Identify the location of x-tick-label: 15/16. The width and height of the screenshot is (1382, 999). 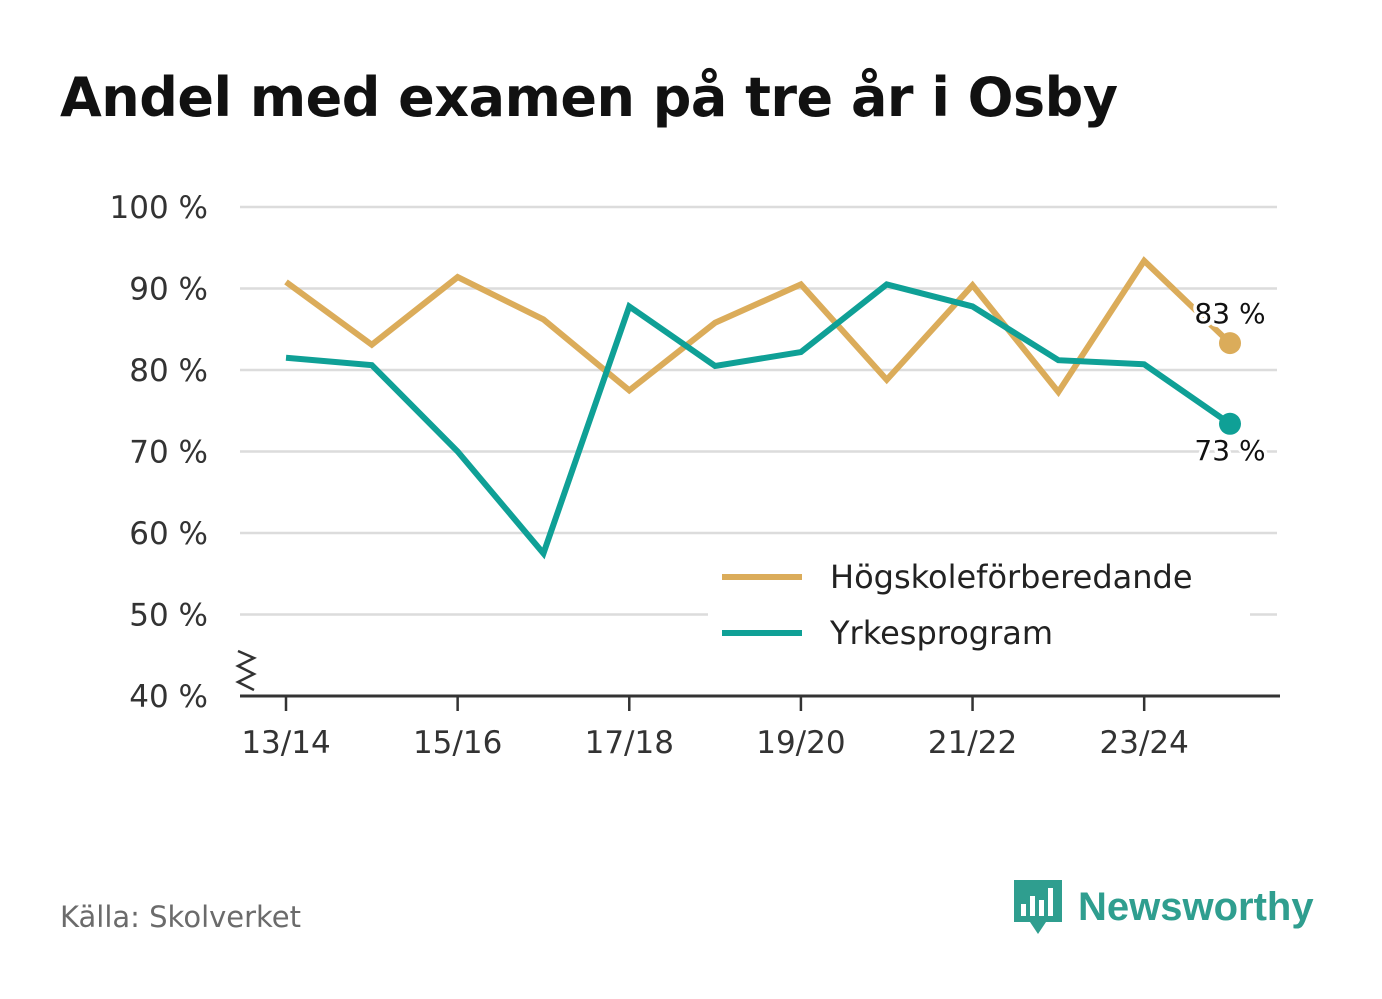
(457, 743).